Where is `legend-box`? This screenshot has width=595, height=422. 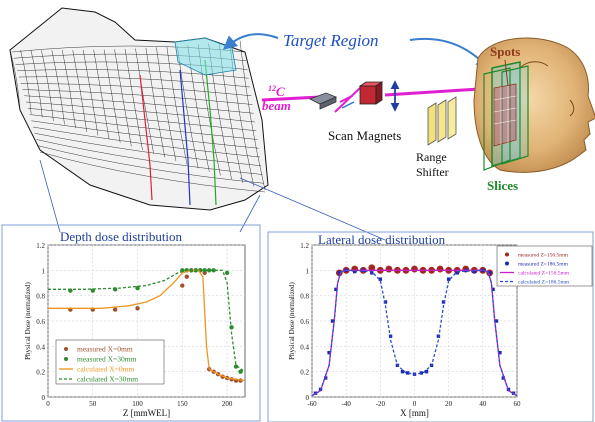
legend-box is located at coordinates (110, 362).